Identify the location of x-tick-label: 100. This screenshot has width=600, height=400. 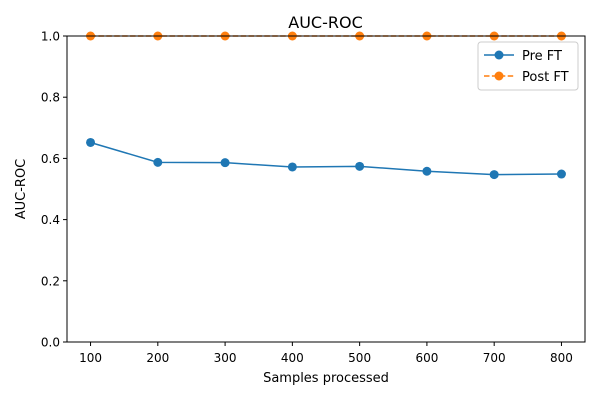
(90, 358).